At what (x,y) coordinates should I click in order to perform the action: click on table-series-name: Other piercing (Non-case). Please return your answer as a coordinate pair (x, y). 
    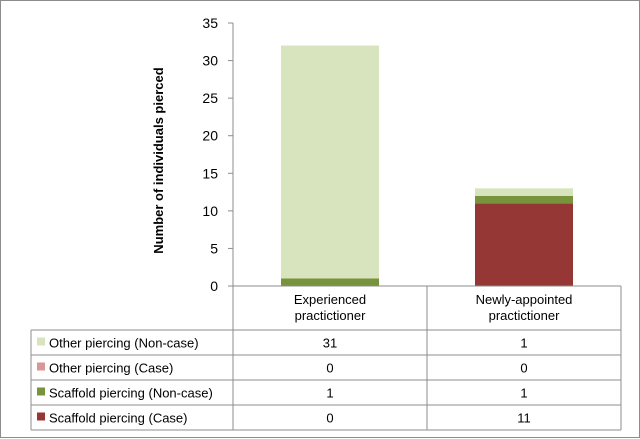
    Looking at the image, I should click on (124, 343).